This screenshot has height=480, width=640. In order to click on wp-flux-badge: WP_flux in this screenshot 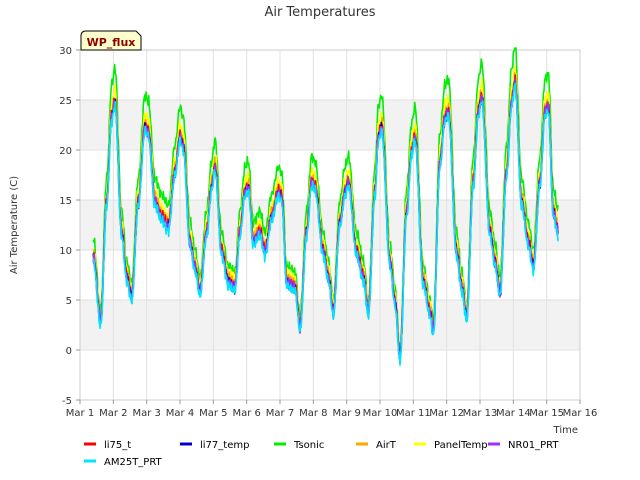, I will do `click(111, 40)`.